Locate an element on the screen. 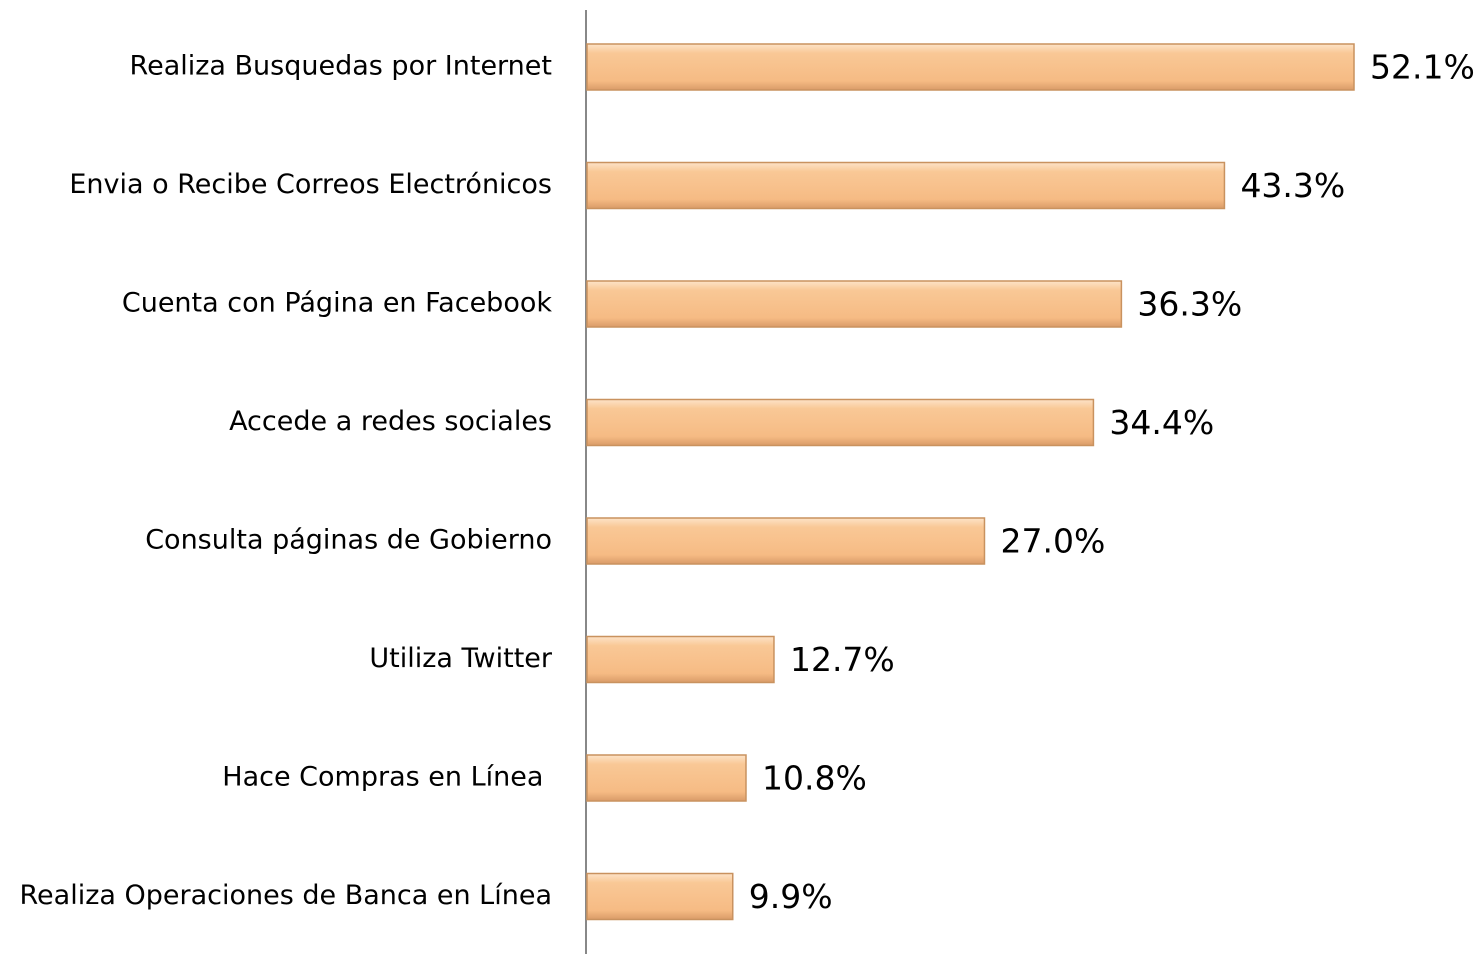 The image size is (1482, 954). category-label: Cuenta con Página en Facebook is located at coordinates (337, 303).